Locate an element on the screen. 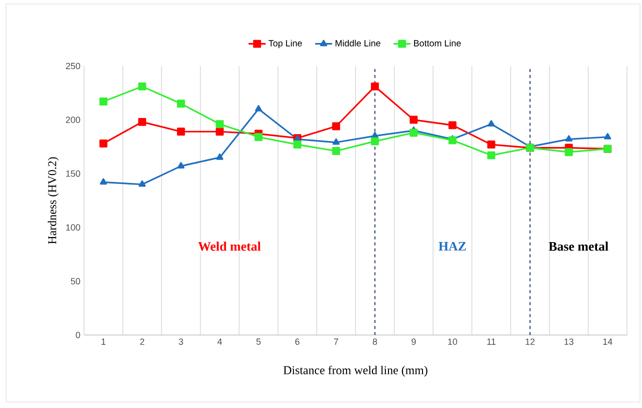 The width and height of the screenshot is (642, 408). y-tick-label: 200 is located at coordinates (73, 119).